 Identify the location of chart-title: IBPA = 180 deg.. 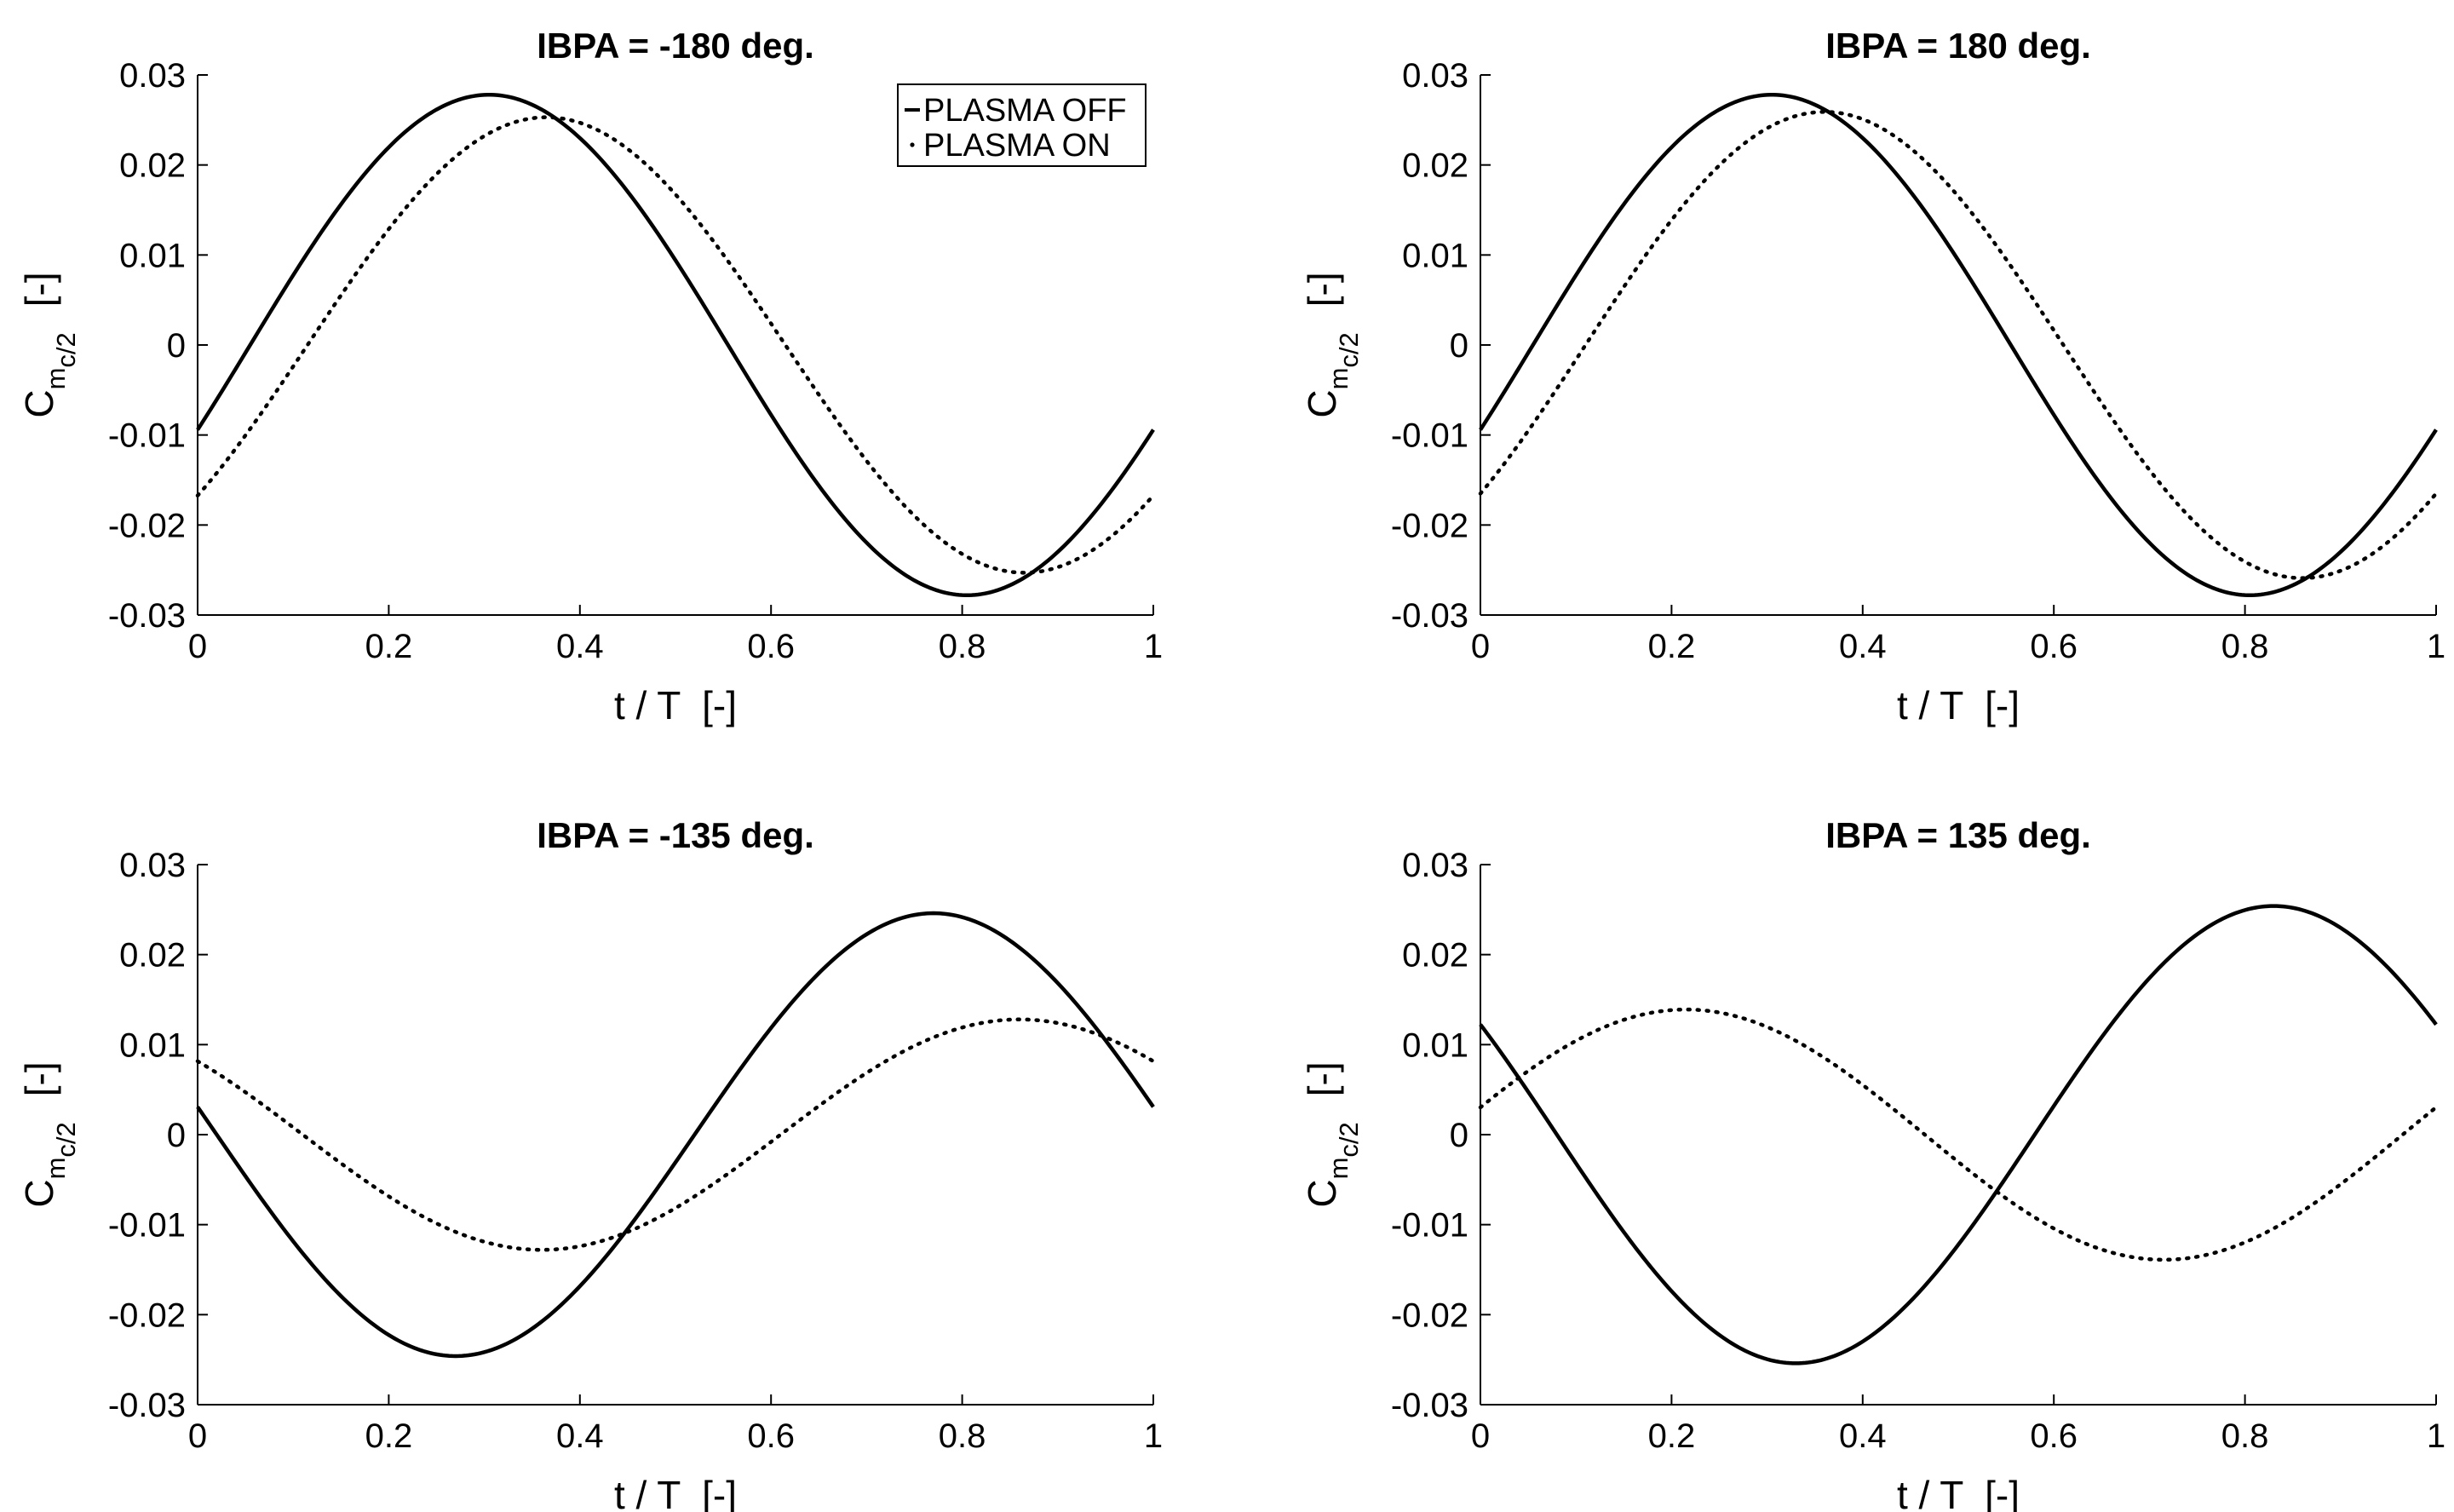
(1958, 46).